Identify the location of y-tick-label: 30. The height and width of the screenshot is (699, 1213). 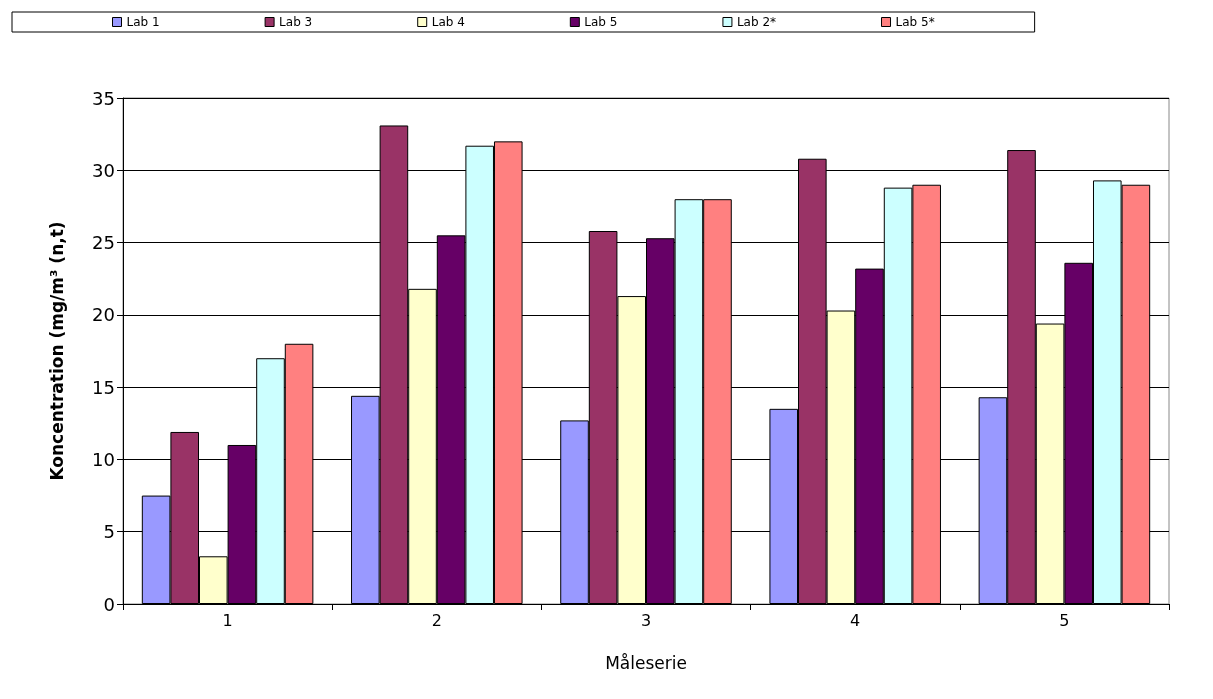
(103, 170).